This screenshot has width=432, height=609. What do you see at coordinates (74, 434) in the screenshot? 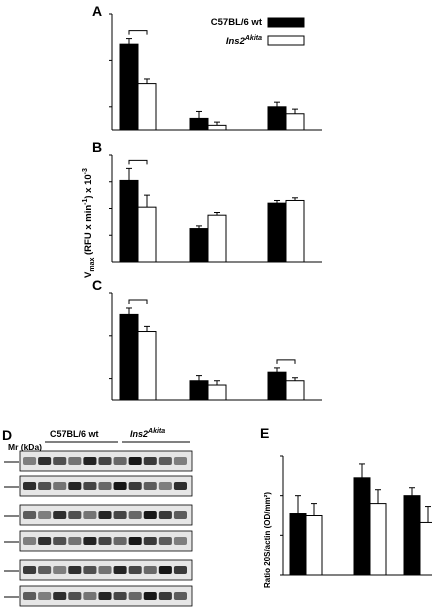
I see `blot-group-wt: C57BL/6 wt` at bounding box center [74, 434].